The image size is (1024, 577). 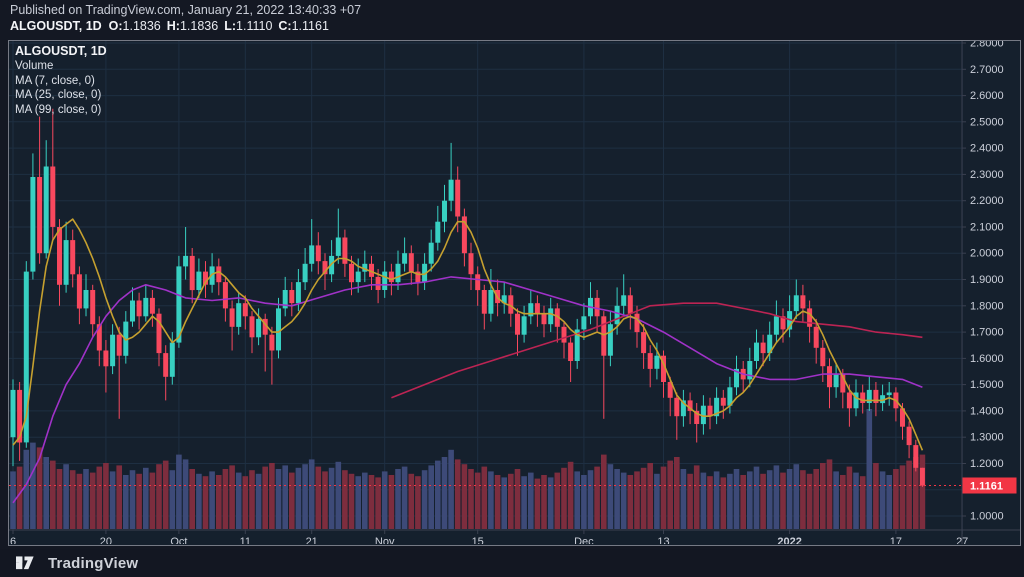 What do you see at coordinates (178, 540) in the screenshot?
I see `svg-text: Oct` at bounding box center [178, 540].